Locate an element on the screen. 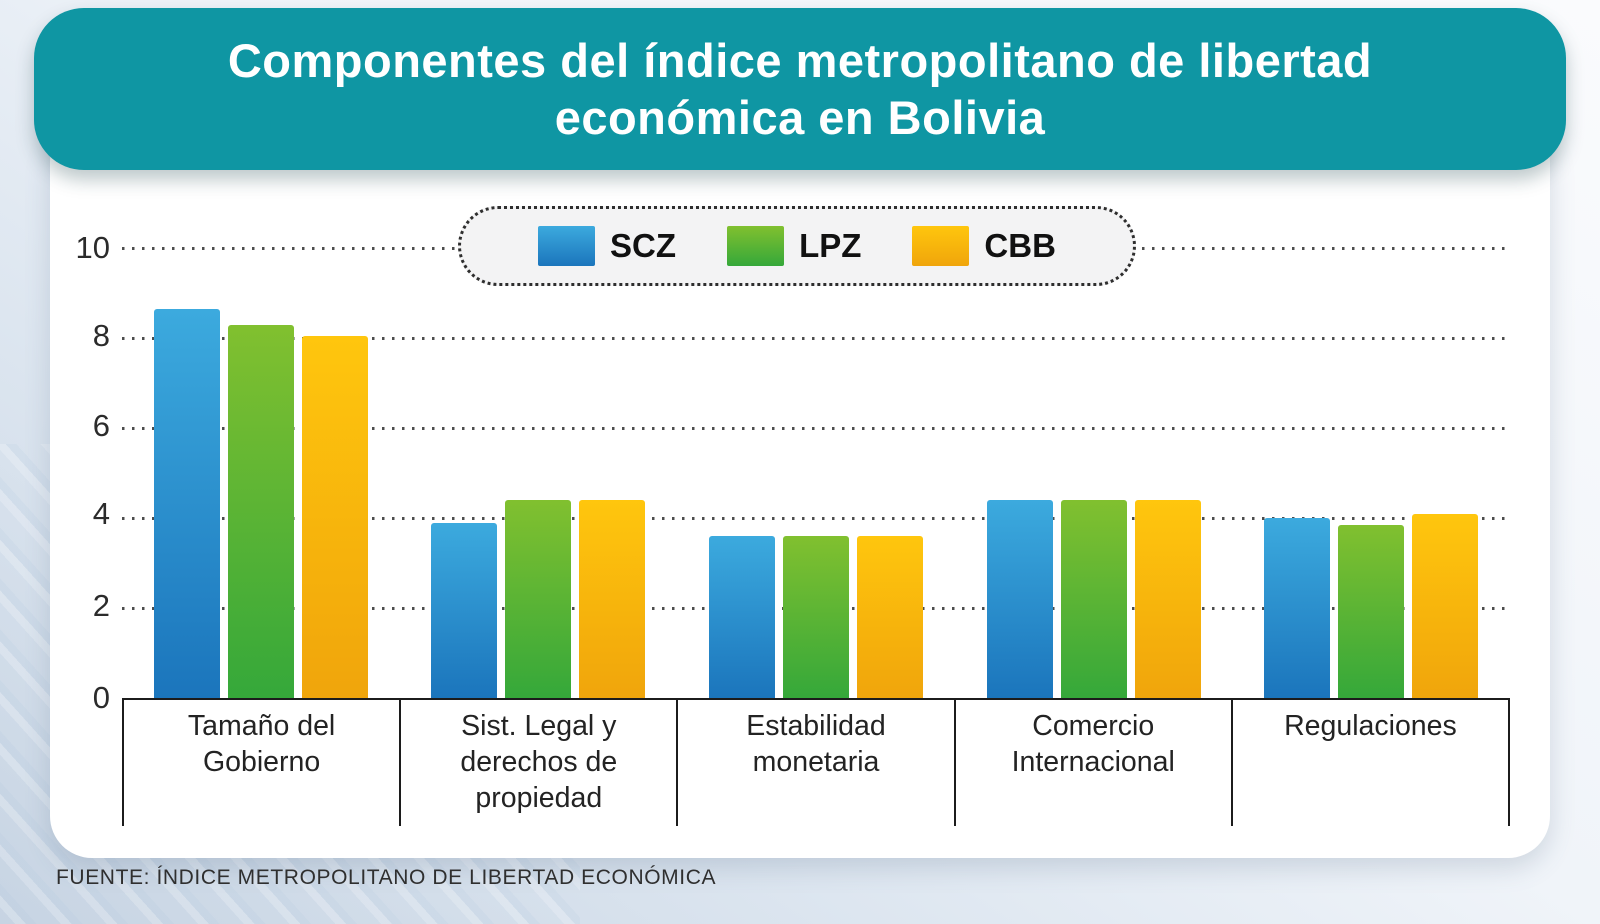  y-tick-10: 10 is located at coordinates (92, 247).